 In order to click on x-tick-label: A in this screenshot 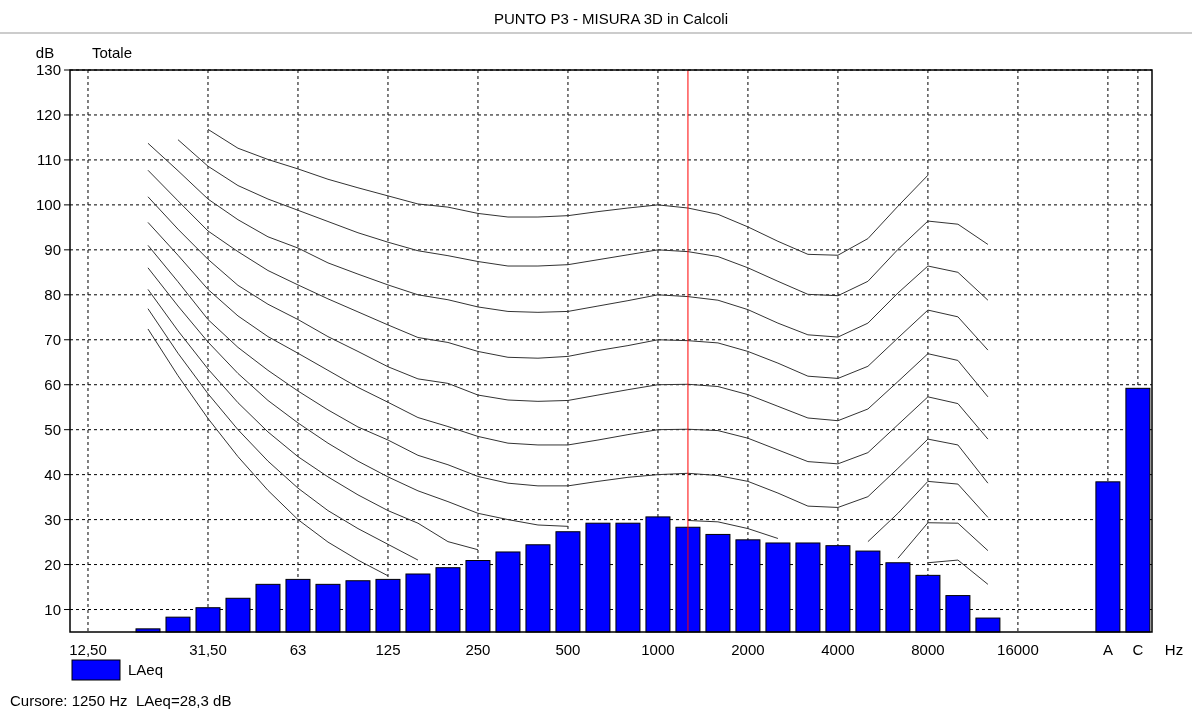, I will do `click(1107, 649)`.